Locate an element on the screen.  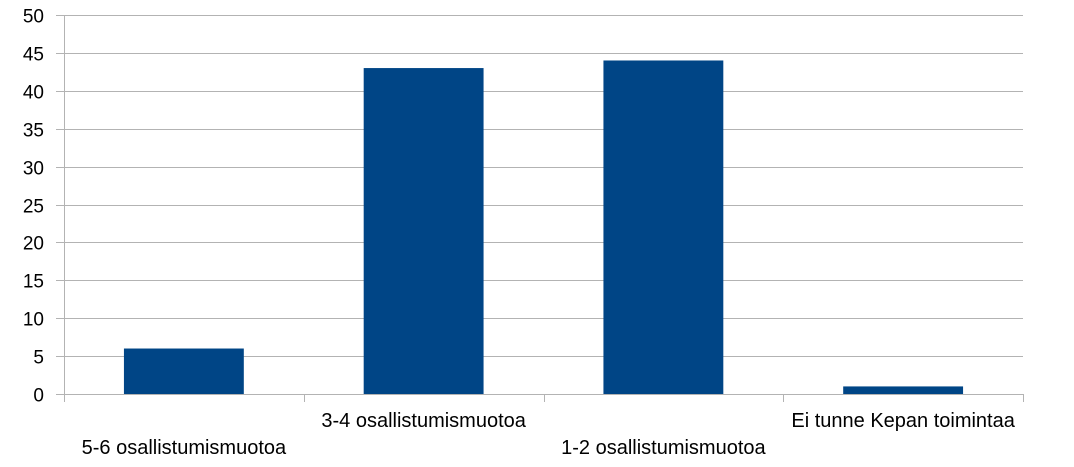
y-tick-label: 15 is located at coordinates (33, 282).